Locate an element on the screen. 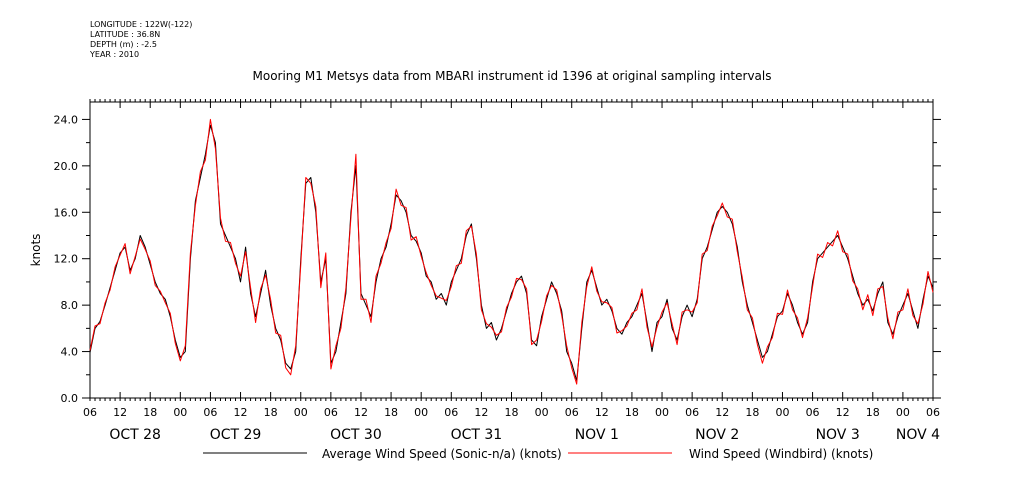  y-tick-label: 16.0 is located at coordinates (66, 212).